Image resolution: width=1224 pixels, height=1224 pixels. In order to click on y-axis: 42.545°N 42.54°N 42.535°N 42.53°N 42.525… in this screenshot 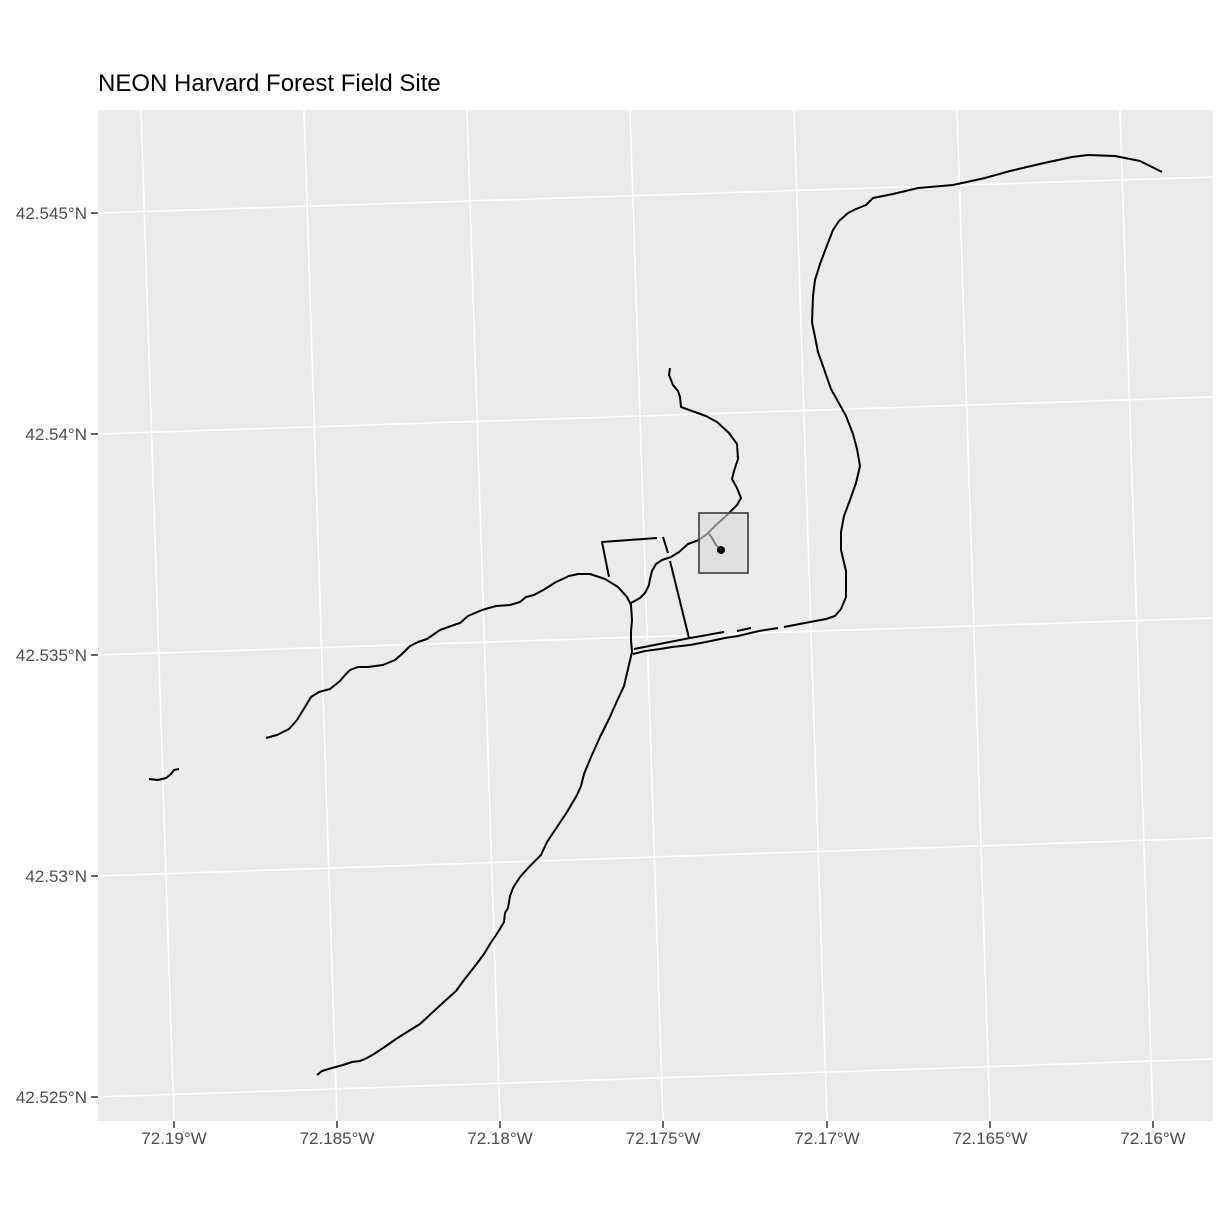, I will do `click(57, 655)`.